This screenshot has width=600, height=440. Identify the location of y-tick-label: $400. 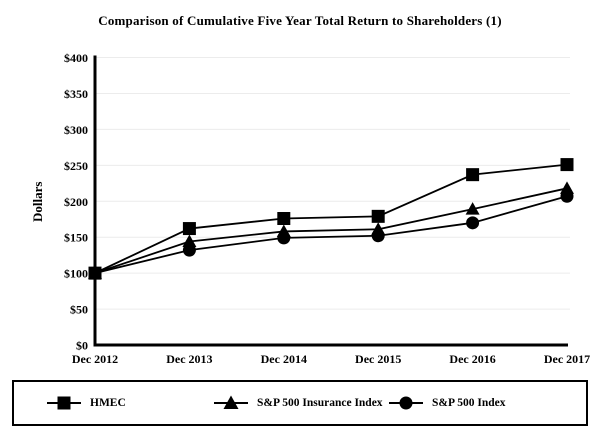
(76, 58).